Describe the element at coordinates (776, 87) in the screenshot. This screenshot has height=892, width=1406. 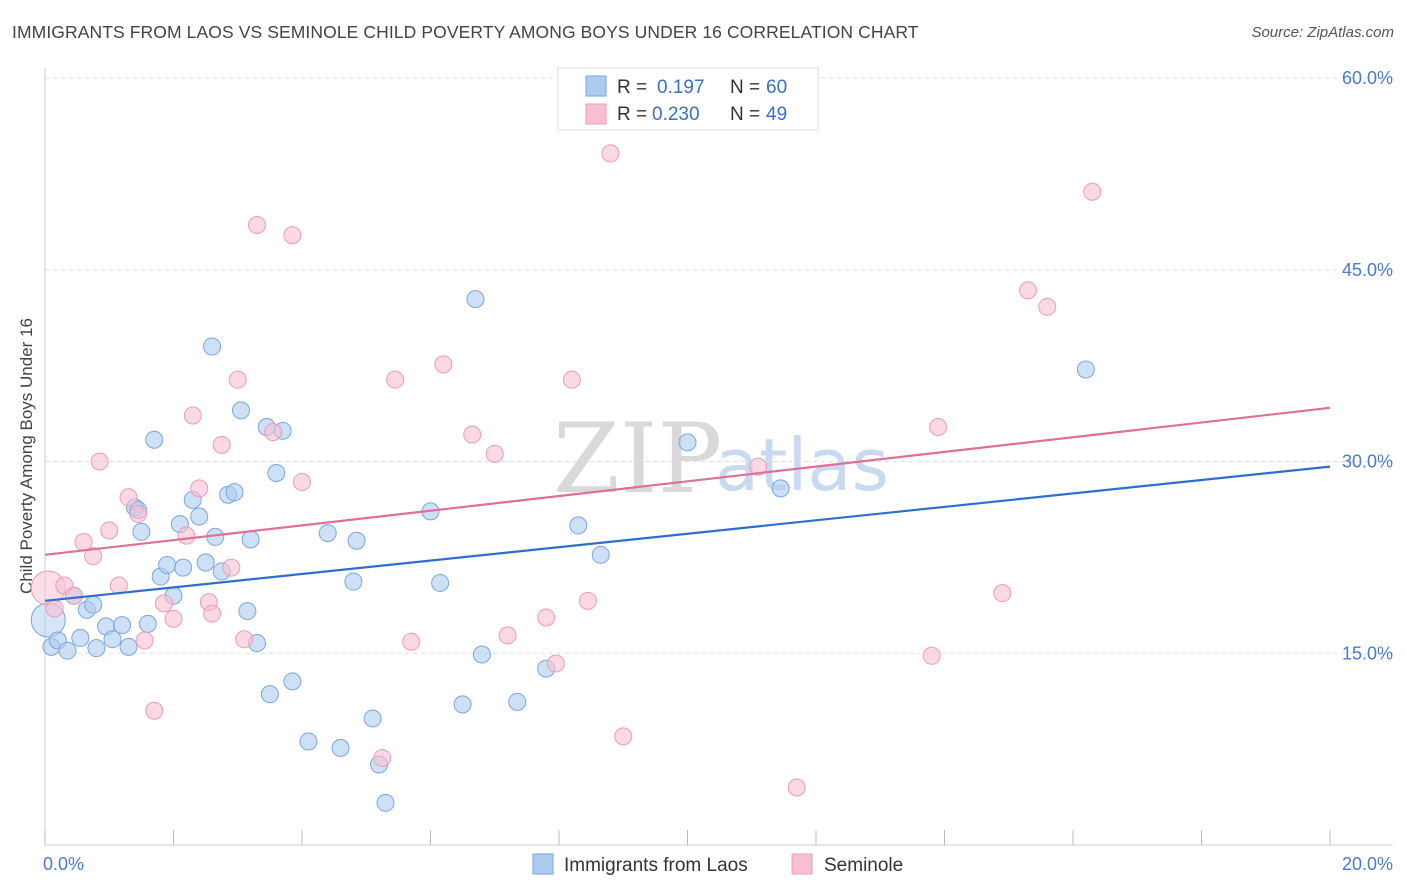
I see `stats-legend-n-value: 60` at that location.